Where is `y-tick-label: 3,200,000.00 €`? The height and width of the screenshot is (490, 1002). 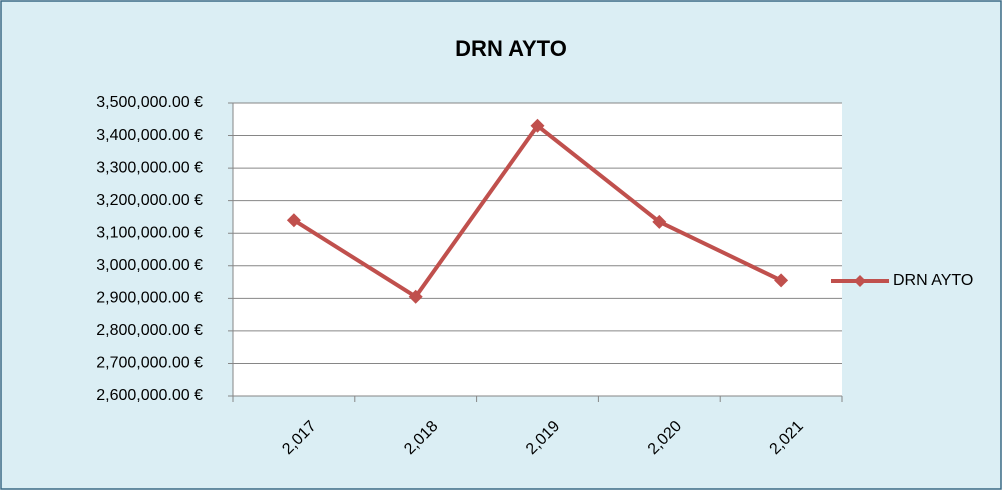
y-tick-label: 3,200,000.00 € is located at coordinates (149, 200).